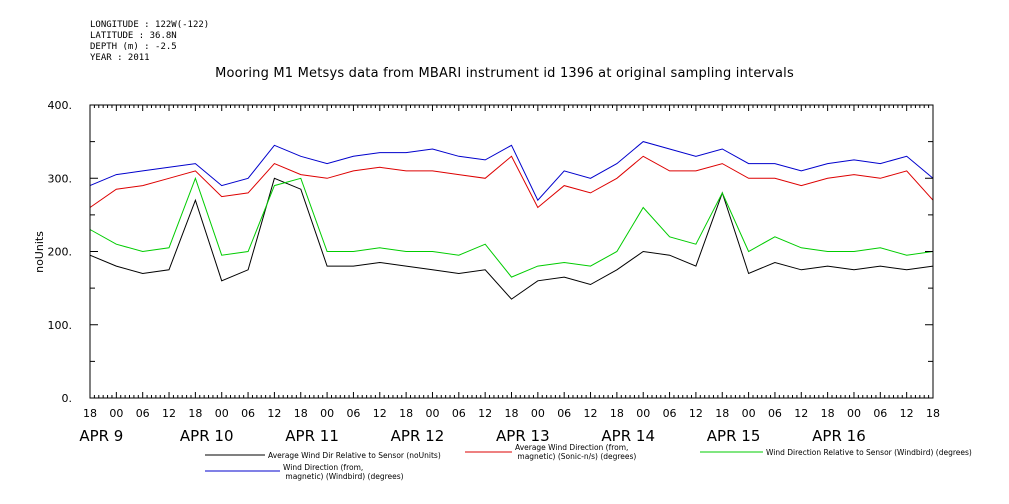 This screenshot has width=1009, height=504. I want to click on longitude-label: LONGITUDE : 122W(-122), so click(150, 25).